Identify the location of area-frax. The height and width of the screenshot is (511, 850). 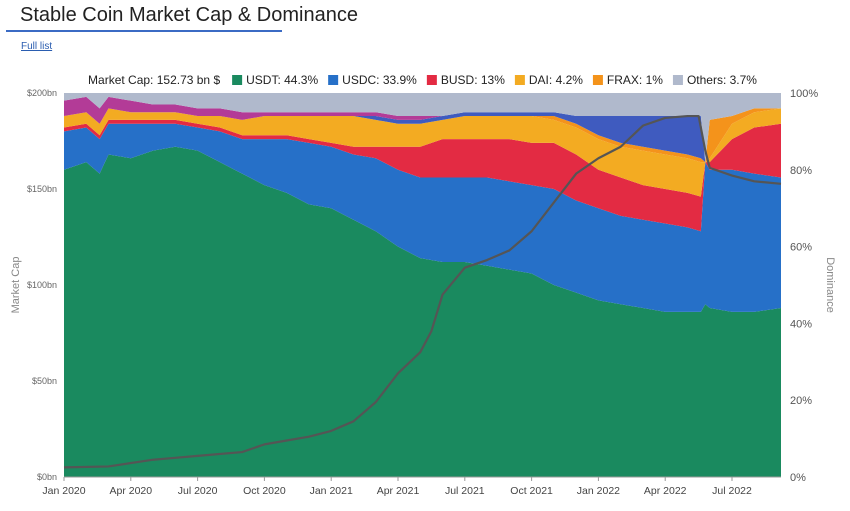
(422, 135).